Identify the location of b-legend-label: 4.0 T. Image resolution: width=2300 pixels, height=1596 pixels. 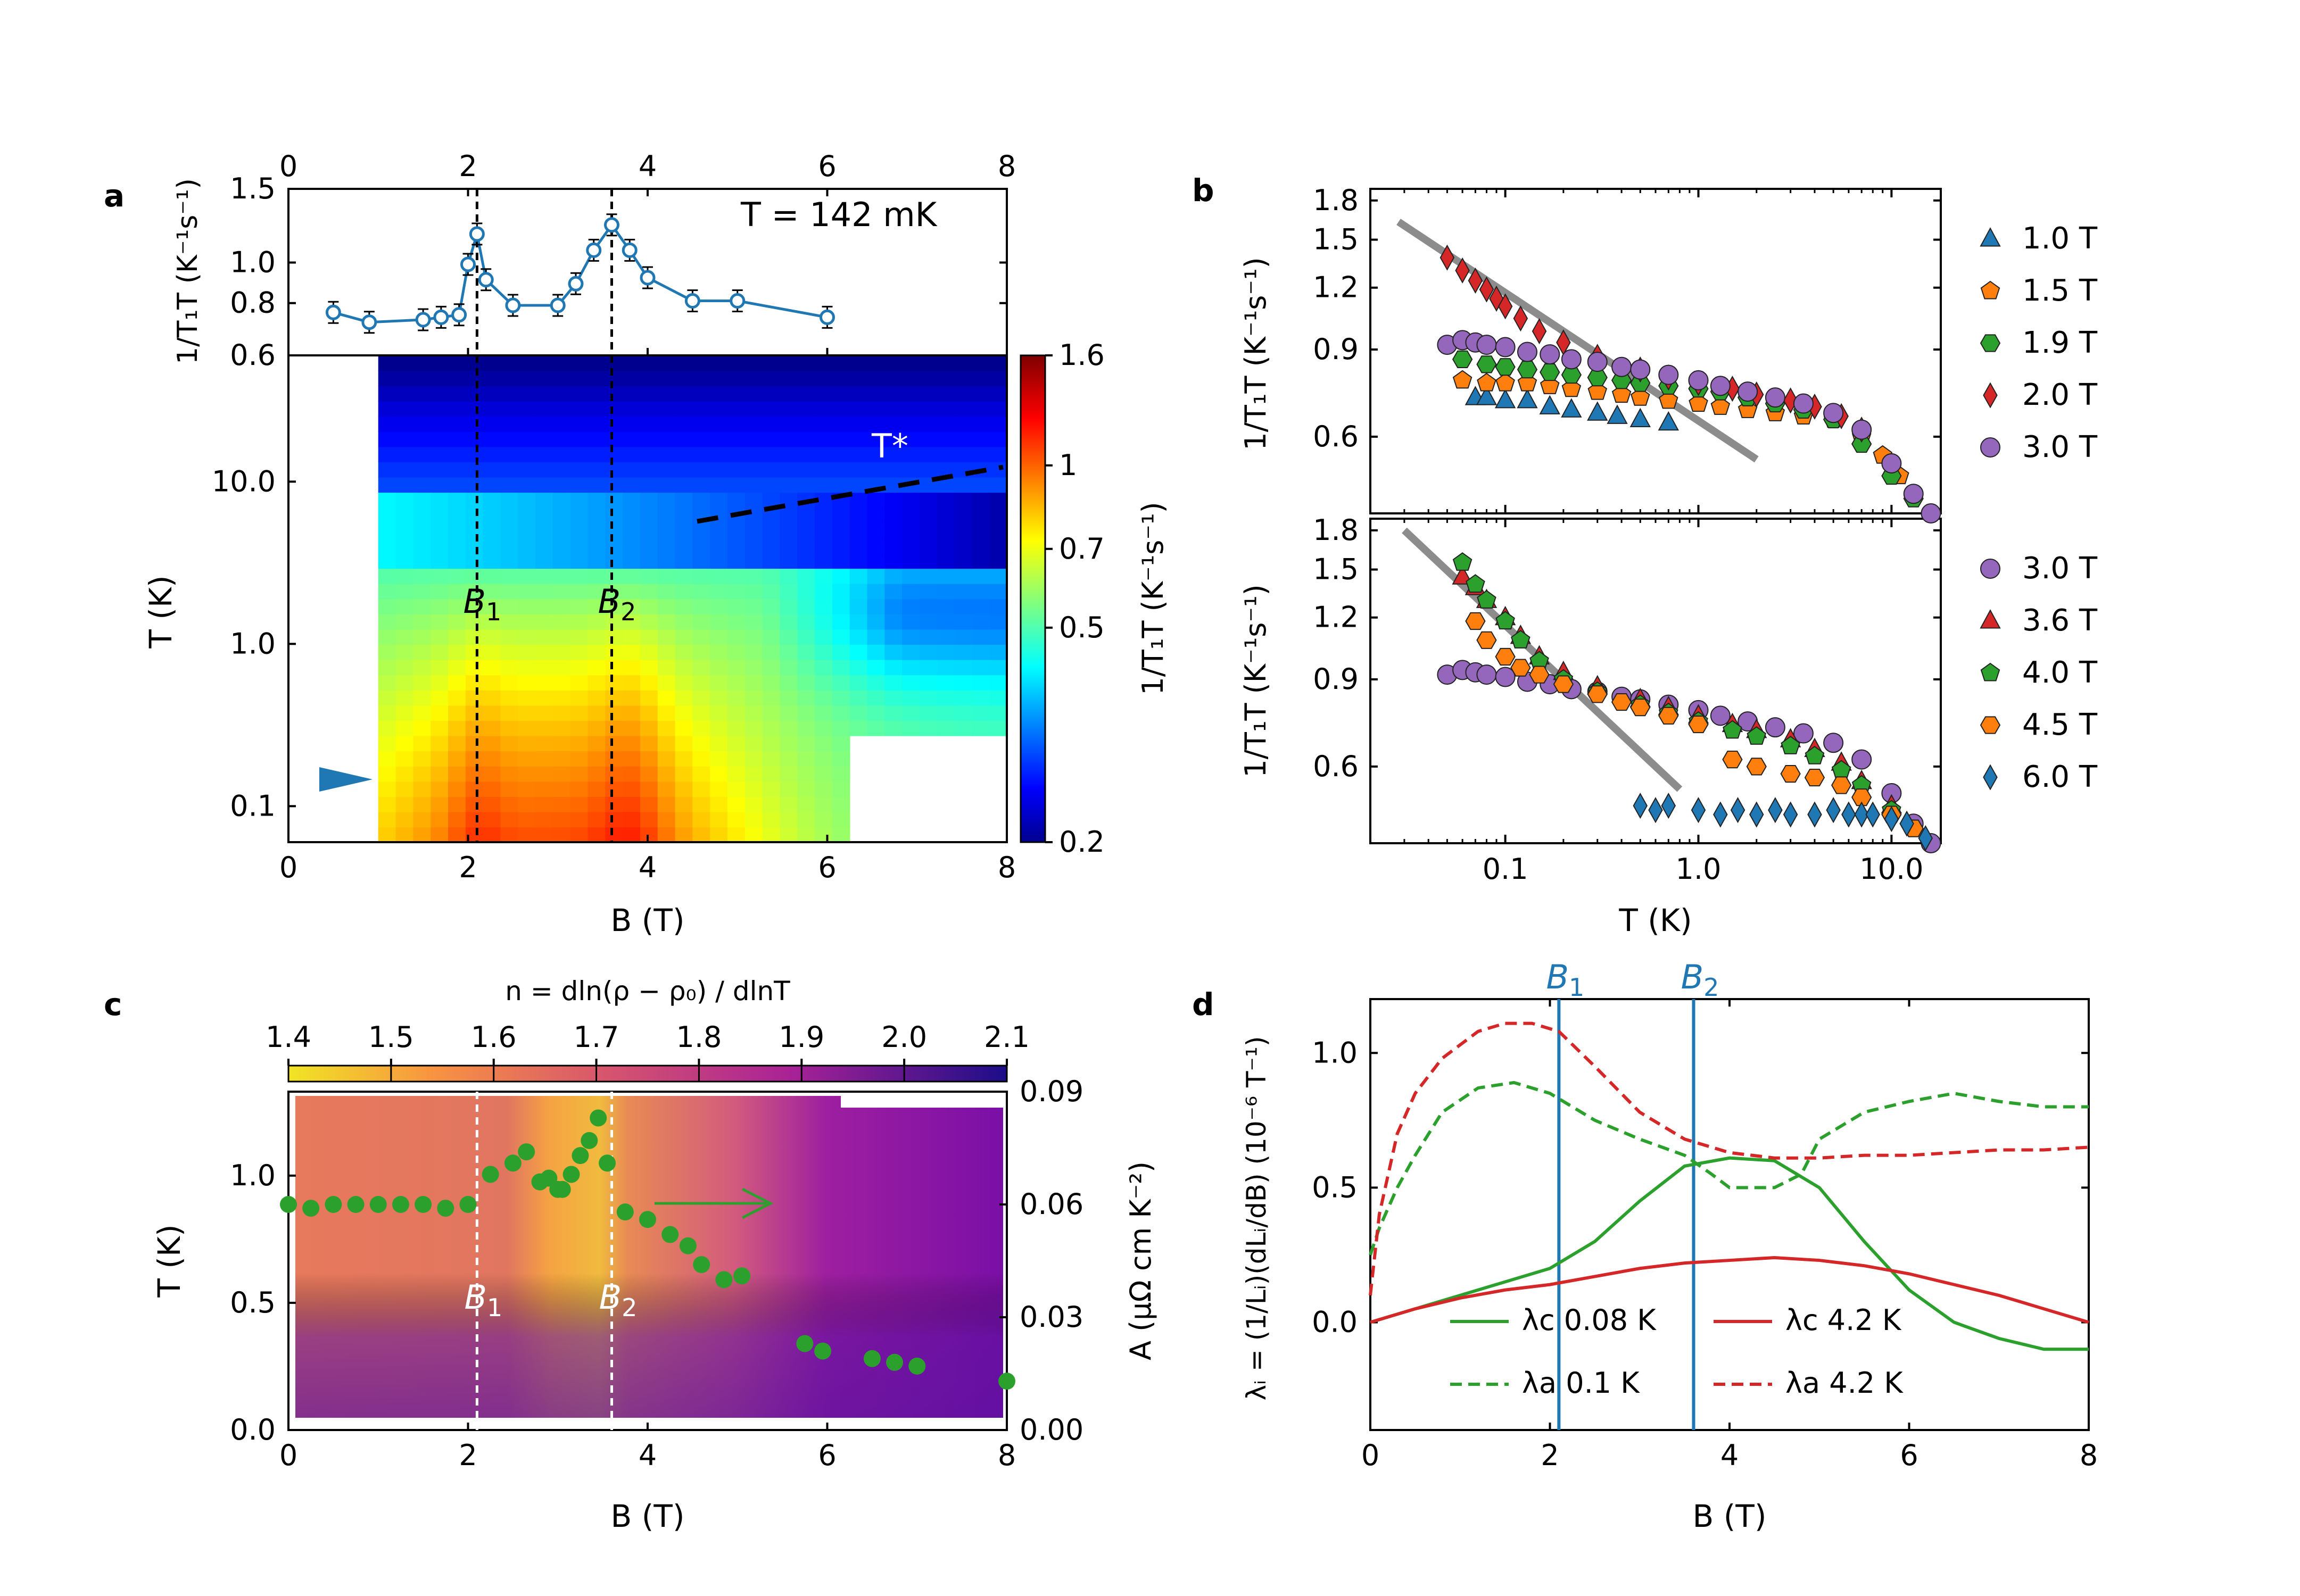
(2060, 672).